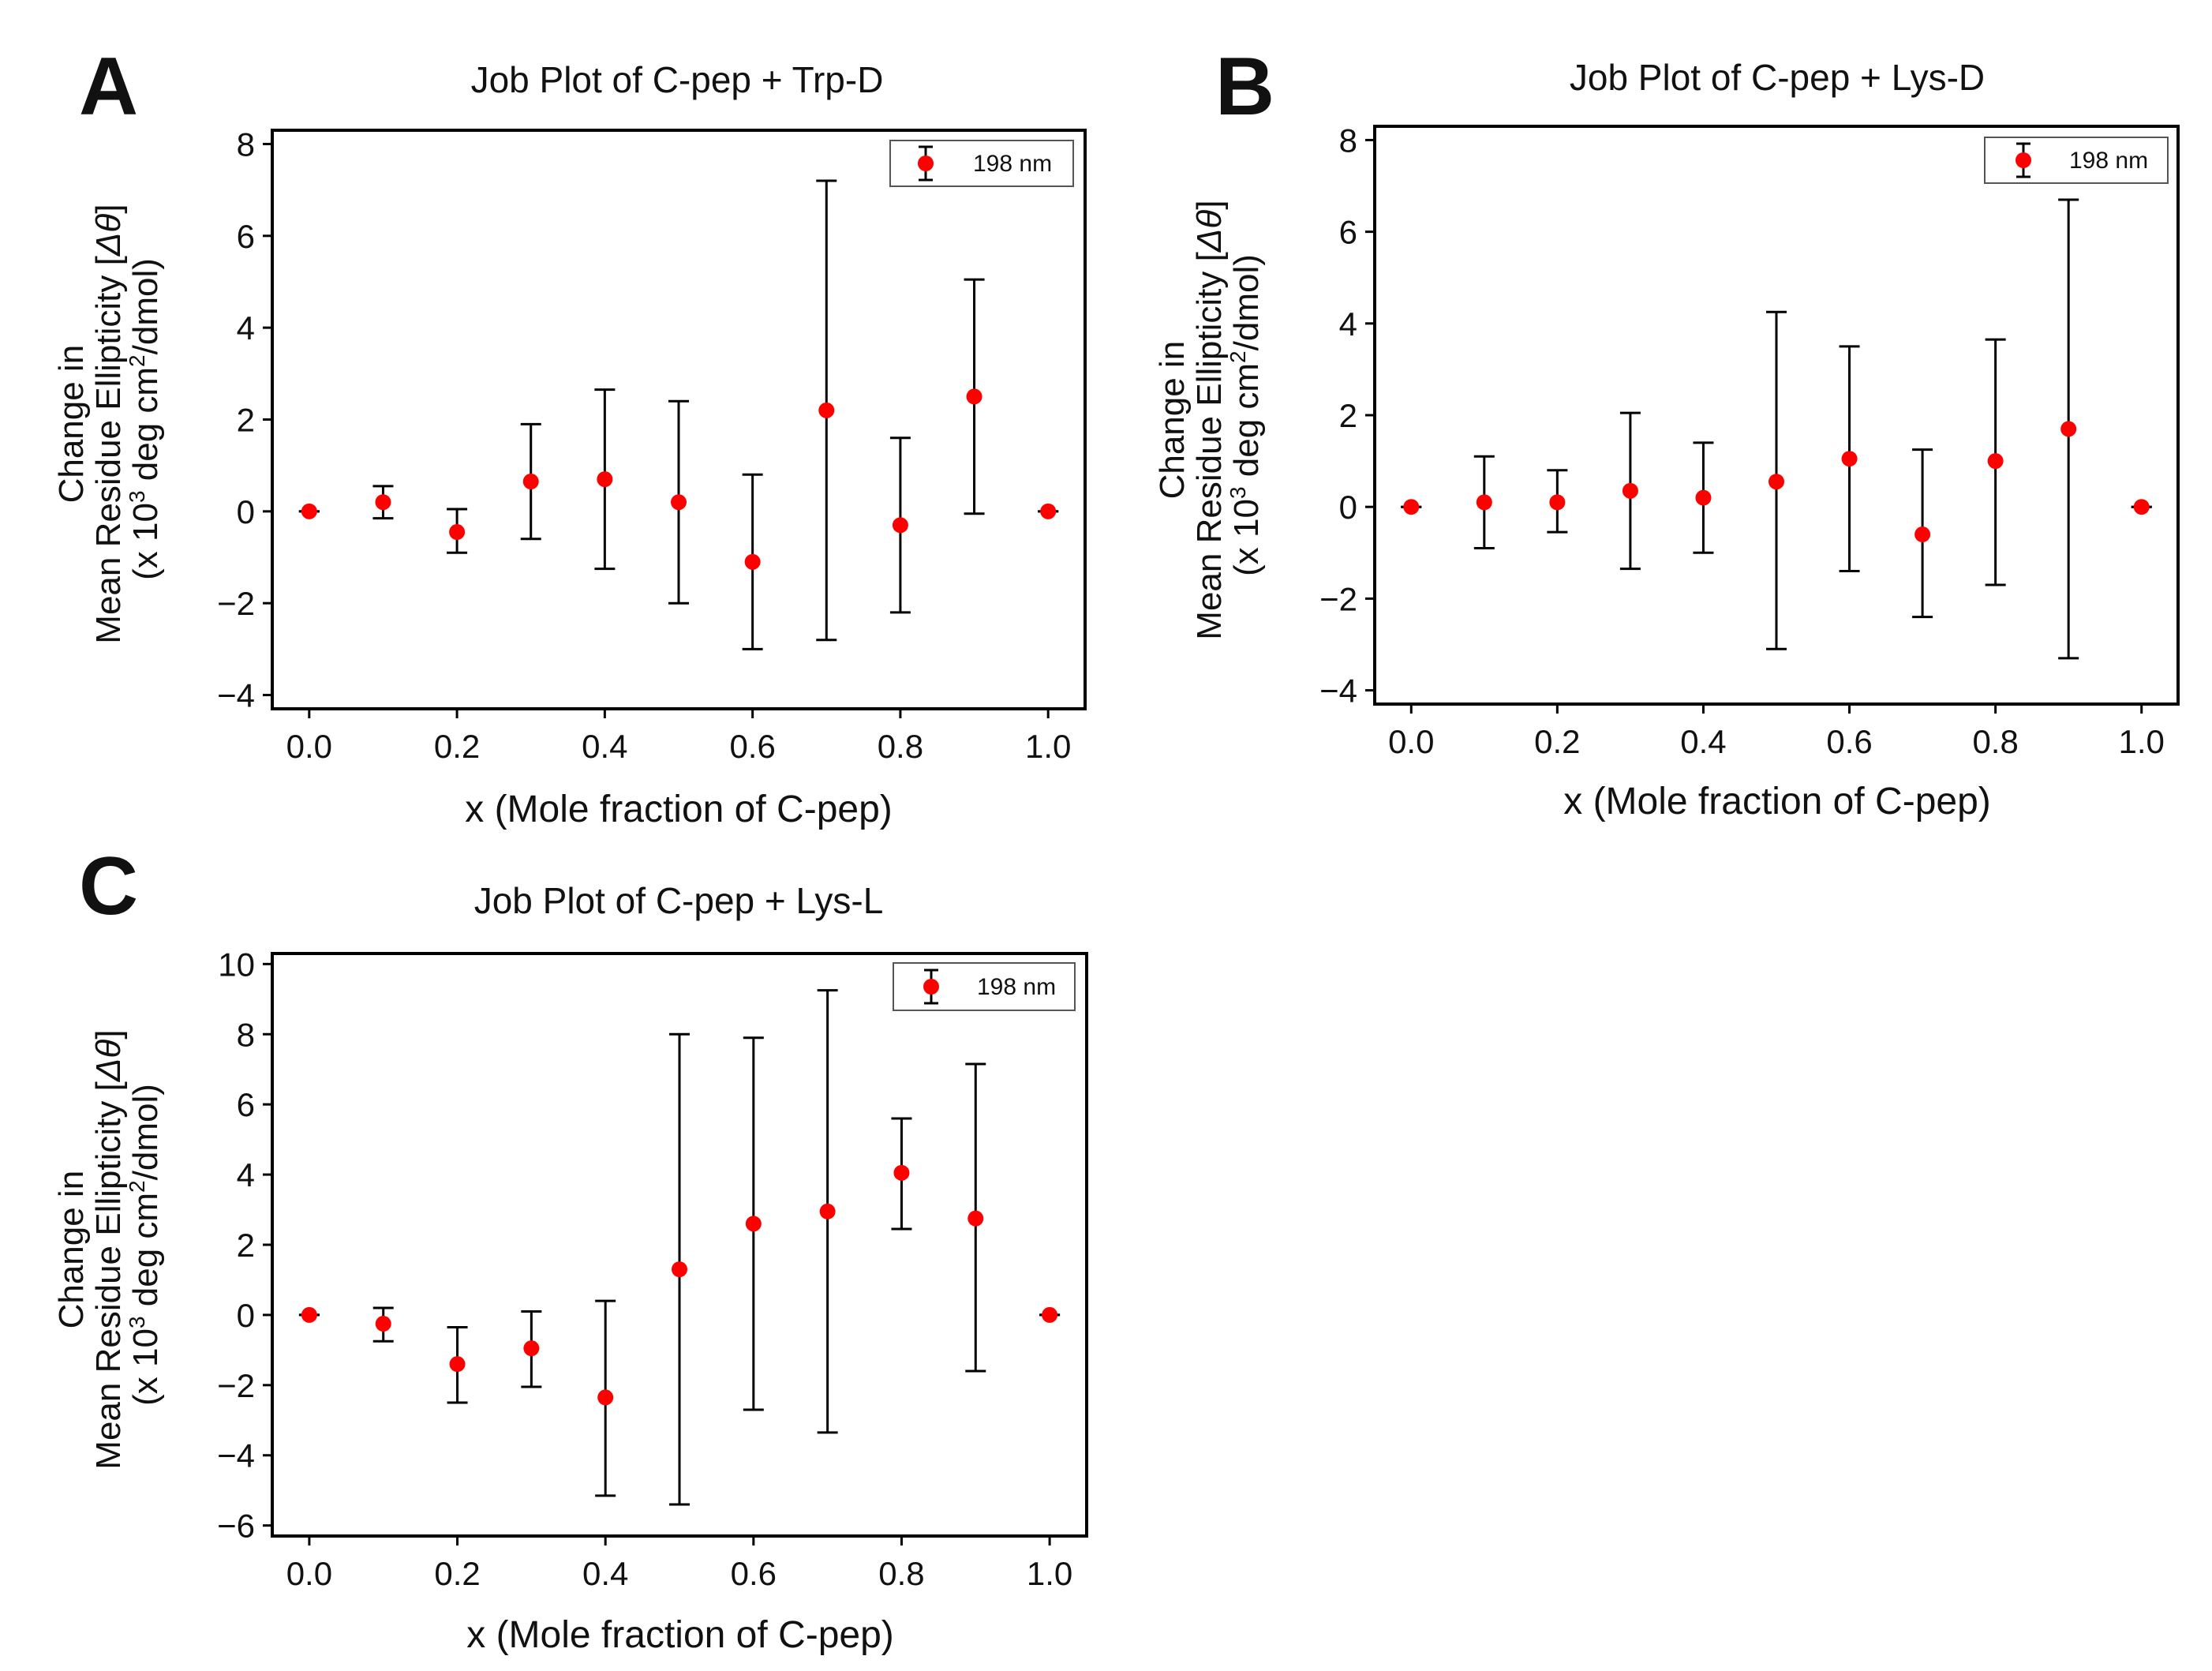 The width and height of the screenshot is (2212, 1671). Describe the element at coordinates (1244, 87) in the screenshot. I see `panel-letter-b: B` at that location.